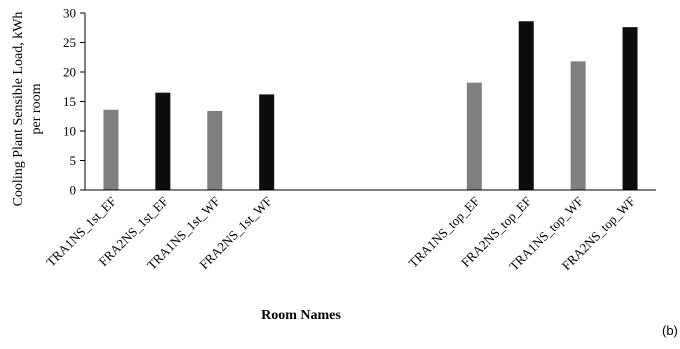 The image size is (680, 349). What do you see at coordinates (73, 160) in the screenshot?
I see `y-tick-label: 5` at bounding box center [73, 160].